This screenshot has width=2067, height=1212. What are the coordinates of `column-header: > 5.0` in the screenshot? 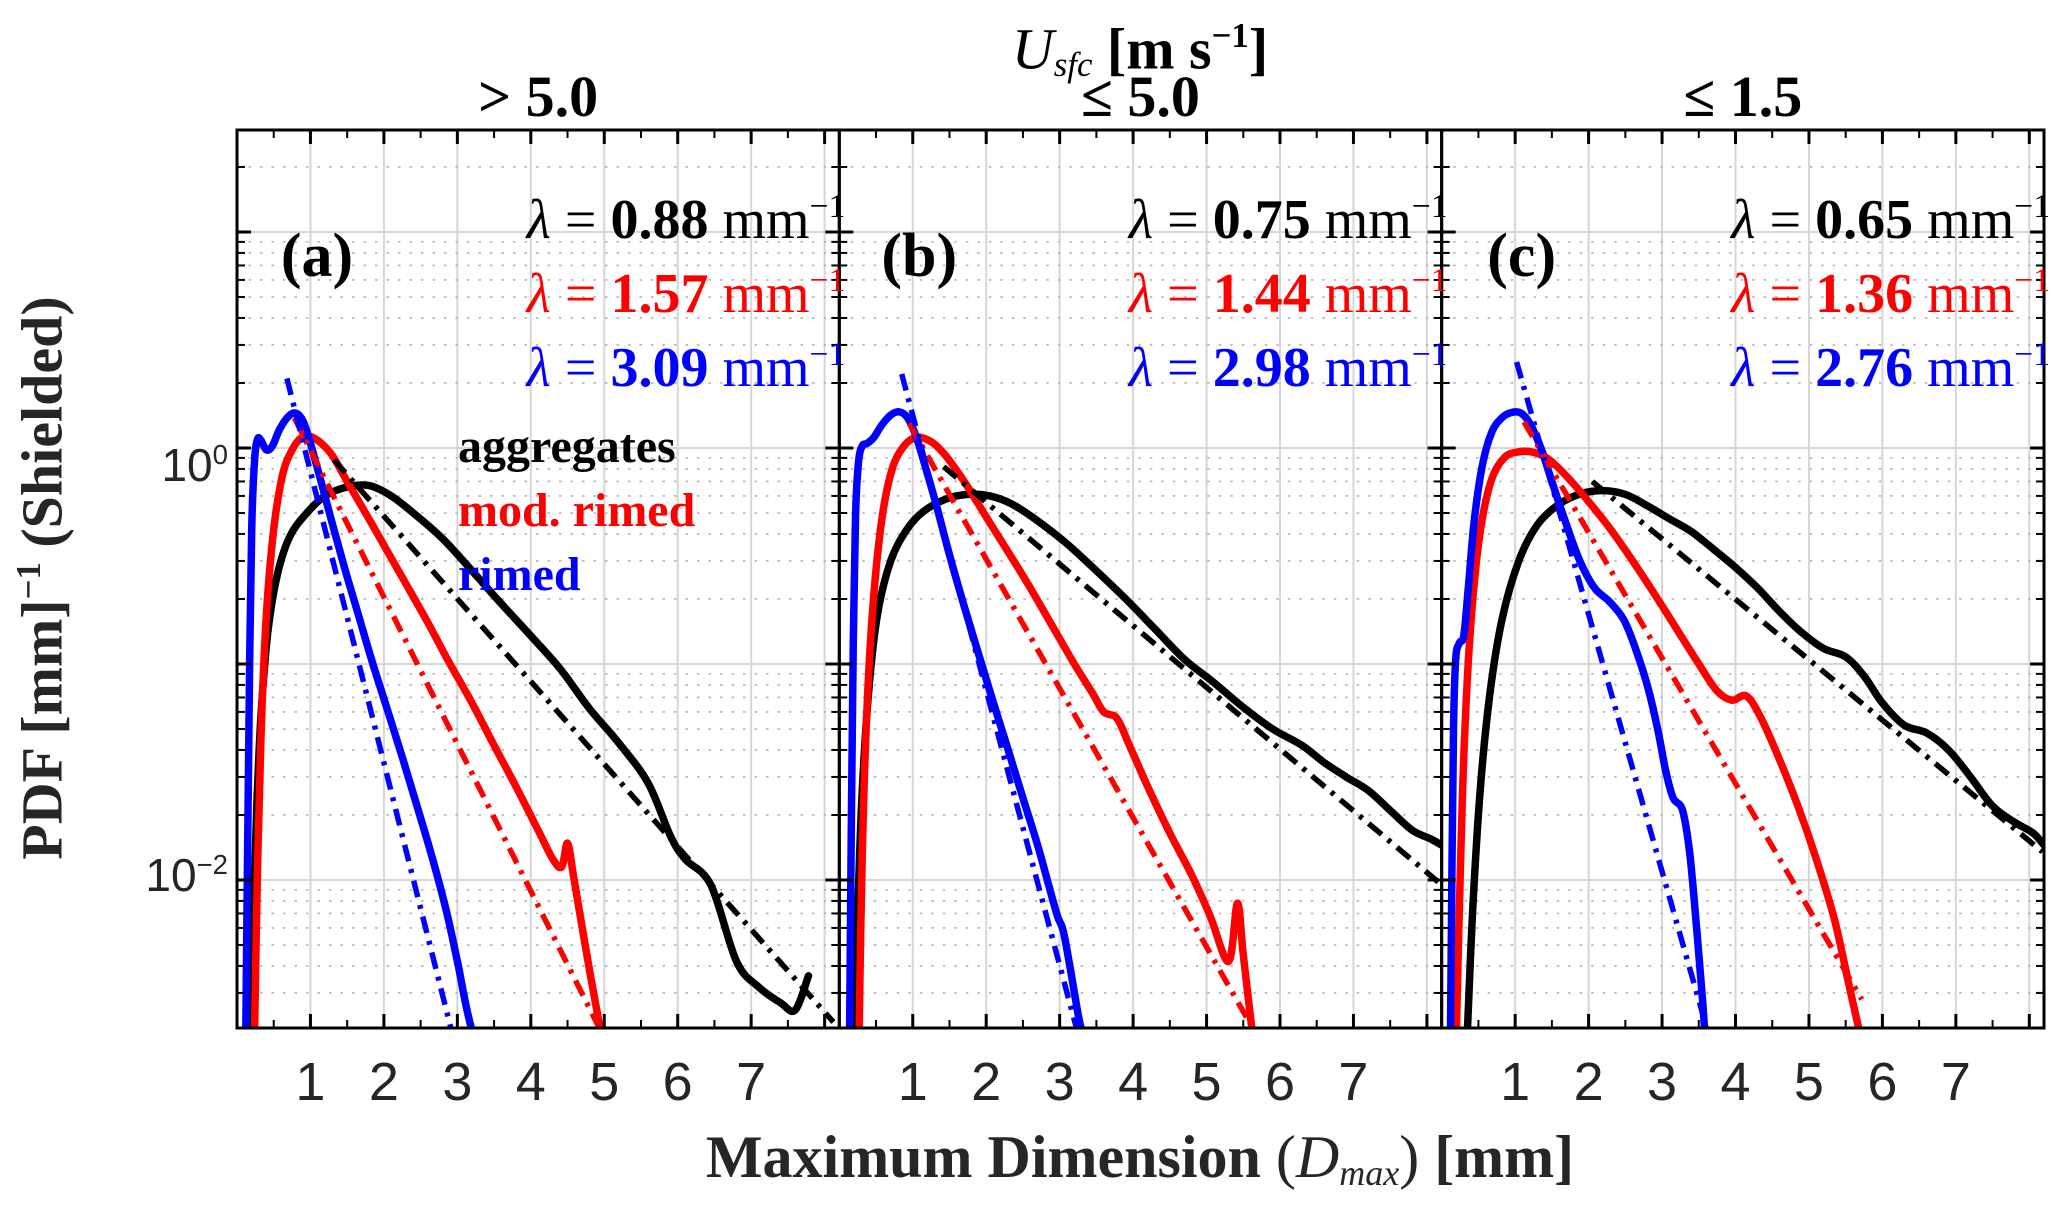 It's located at (538, 96).